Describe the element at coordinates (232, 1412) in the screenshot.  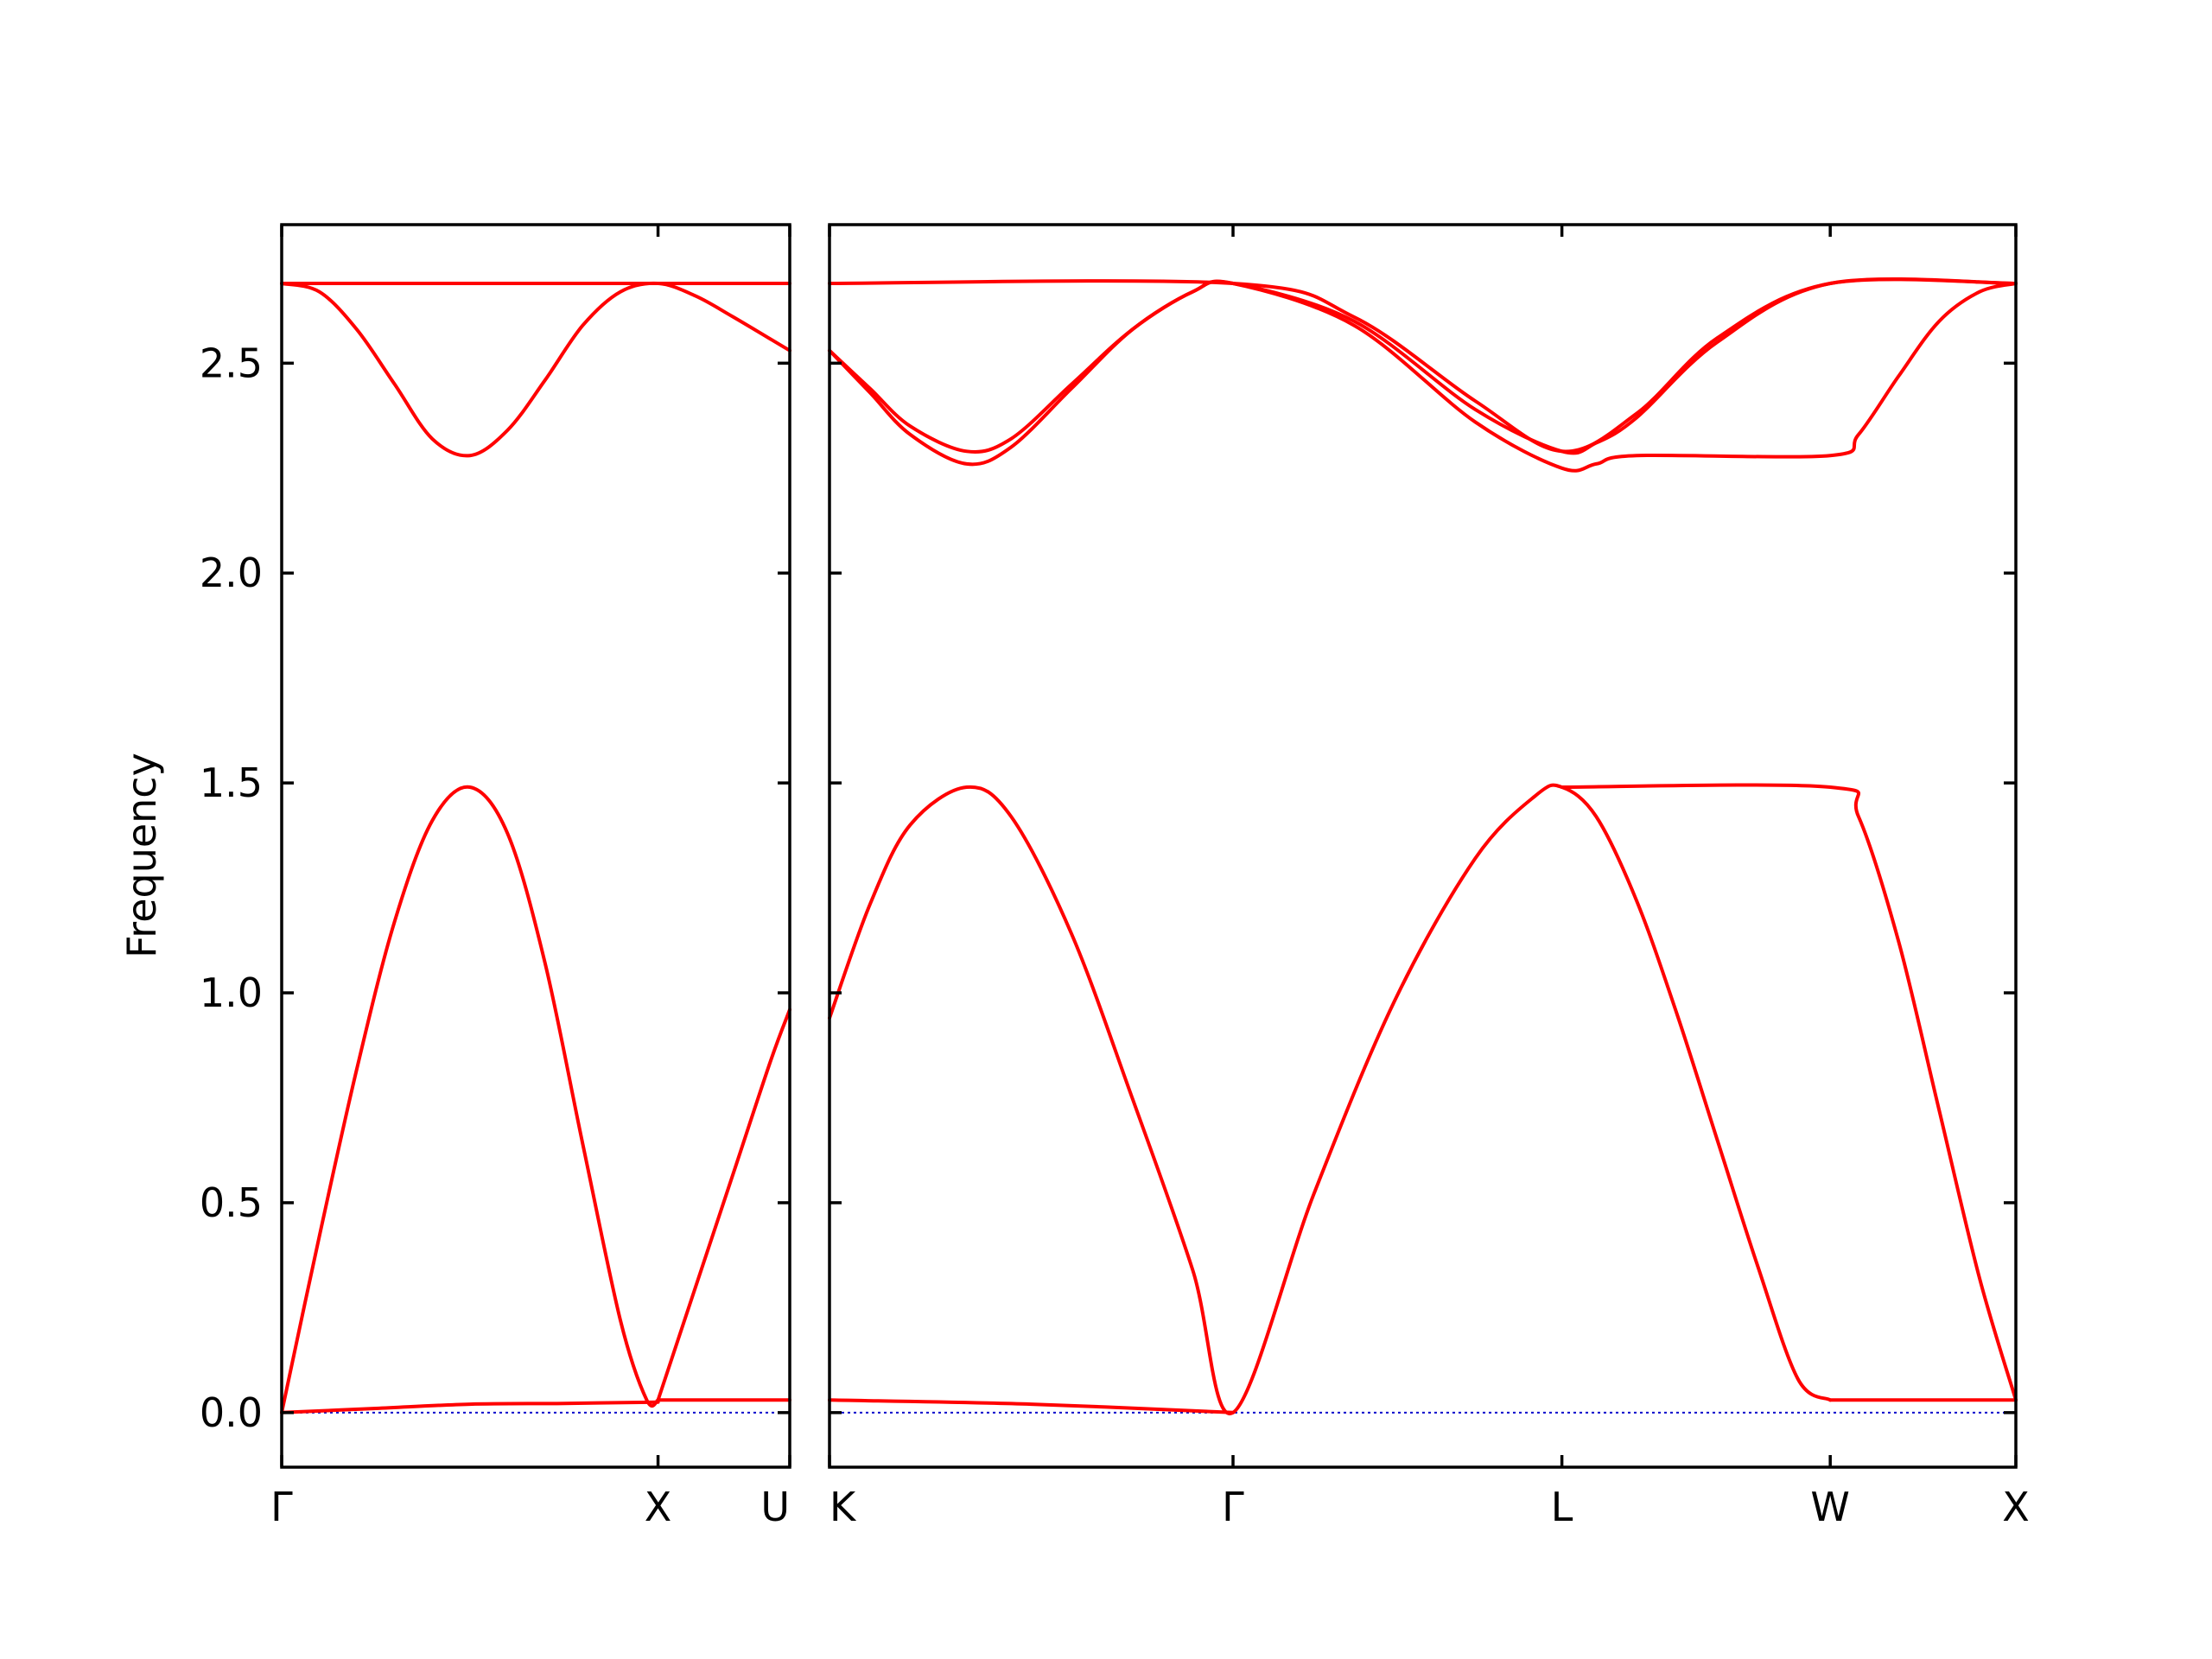
I see `y-tick-label: 0.0` at that location.